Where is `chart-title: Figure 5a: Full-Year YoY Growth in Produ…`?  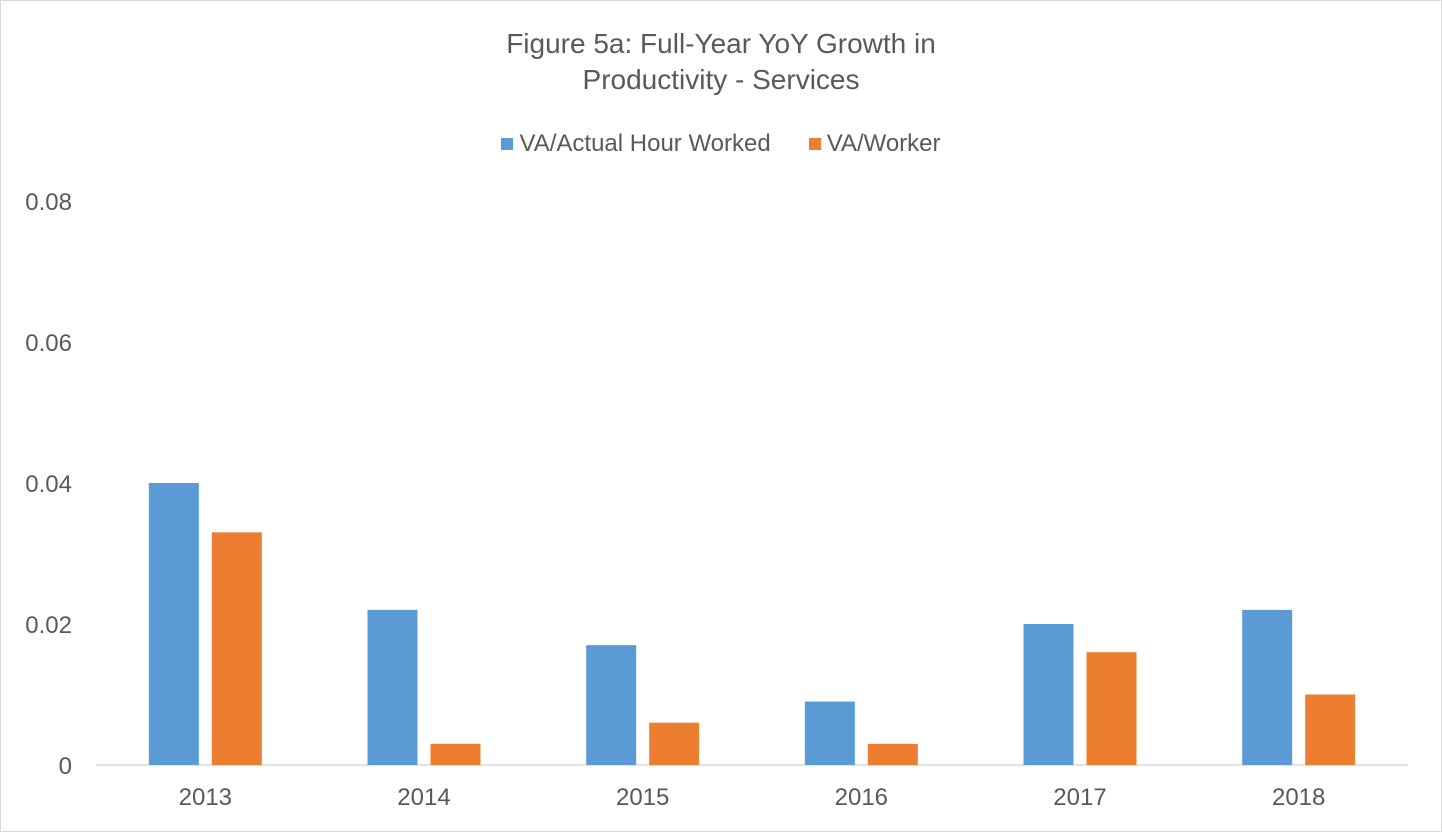
chart-title: Figure 5a: Full-Year YoY Growth in Produ… is located at coordinates (721, 62).